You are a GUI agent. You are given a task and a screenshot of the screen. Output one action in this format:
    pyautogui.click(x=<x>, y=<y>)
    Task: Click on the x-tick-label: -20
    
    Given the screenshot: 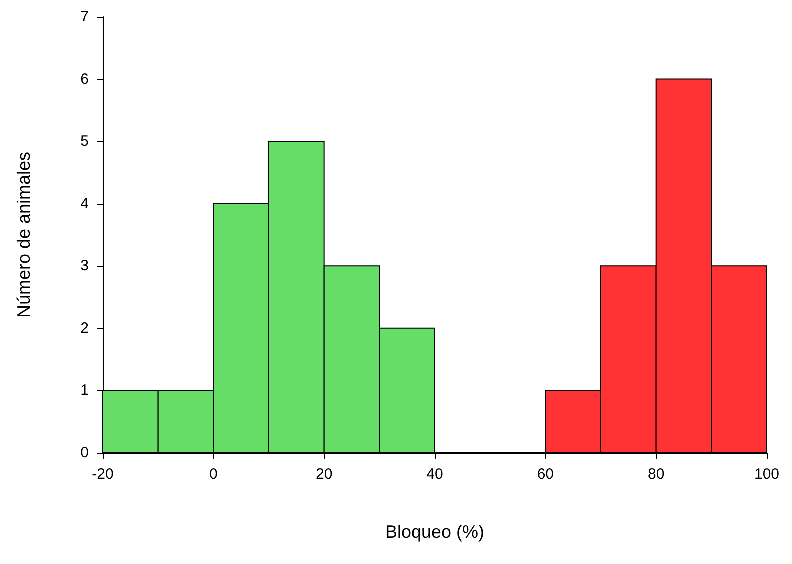 What is the action you would take?
    pyautogui.click(x=103, y=474)
    